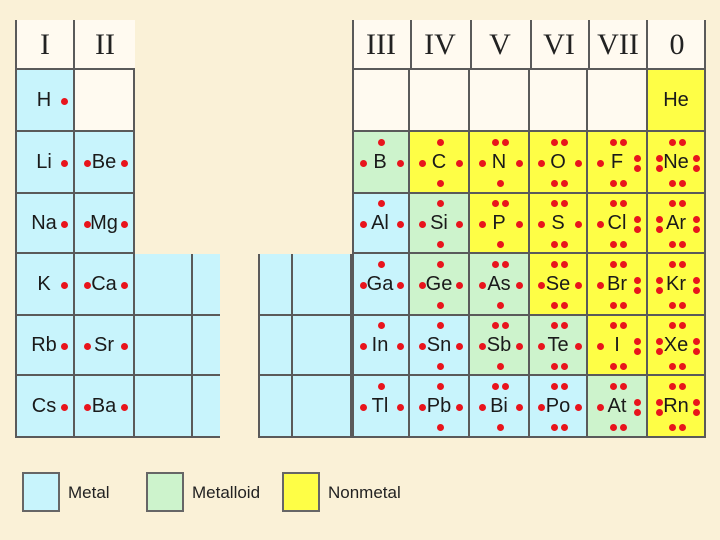 Image resolution: width=720 pixels, height=540 pixels. Describe the element at coordinates (353, 229) in the screenshot. I see `grid-border-block-left` at that location.